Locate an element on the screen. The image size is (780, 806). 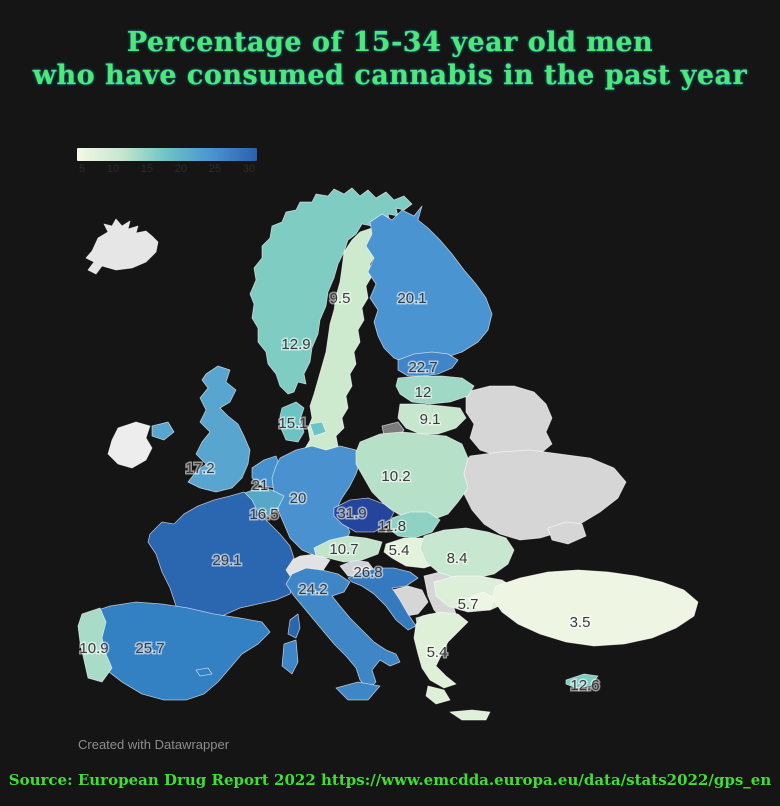
country-estonia is located at coordinates (428, 364).